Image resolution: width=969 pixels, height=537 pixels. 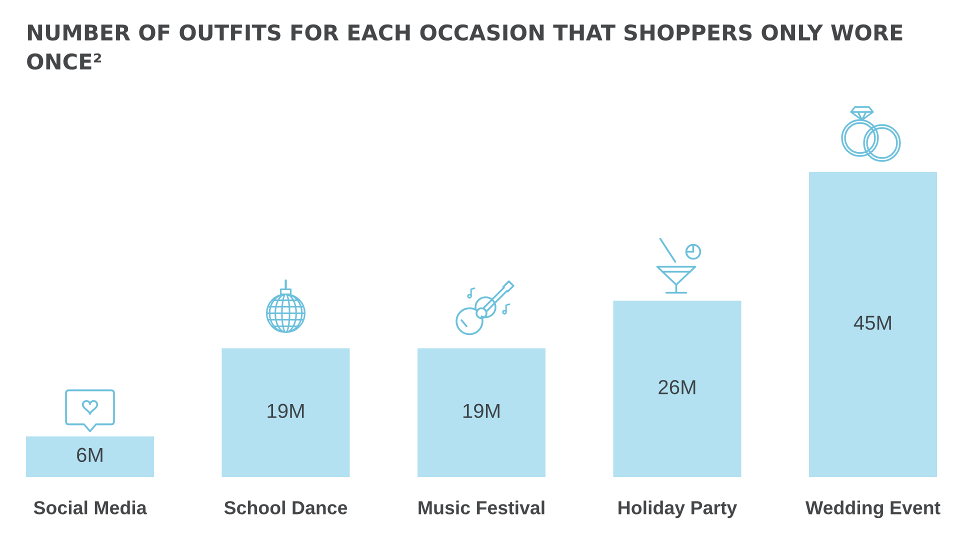 What do you see at coordinates (872, 509) in the screenshot?
I see `x-tick-label: Wedding Event` at bounding box center [872, 509].